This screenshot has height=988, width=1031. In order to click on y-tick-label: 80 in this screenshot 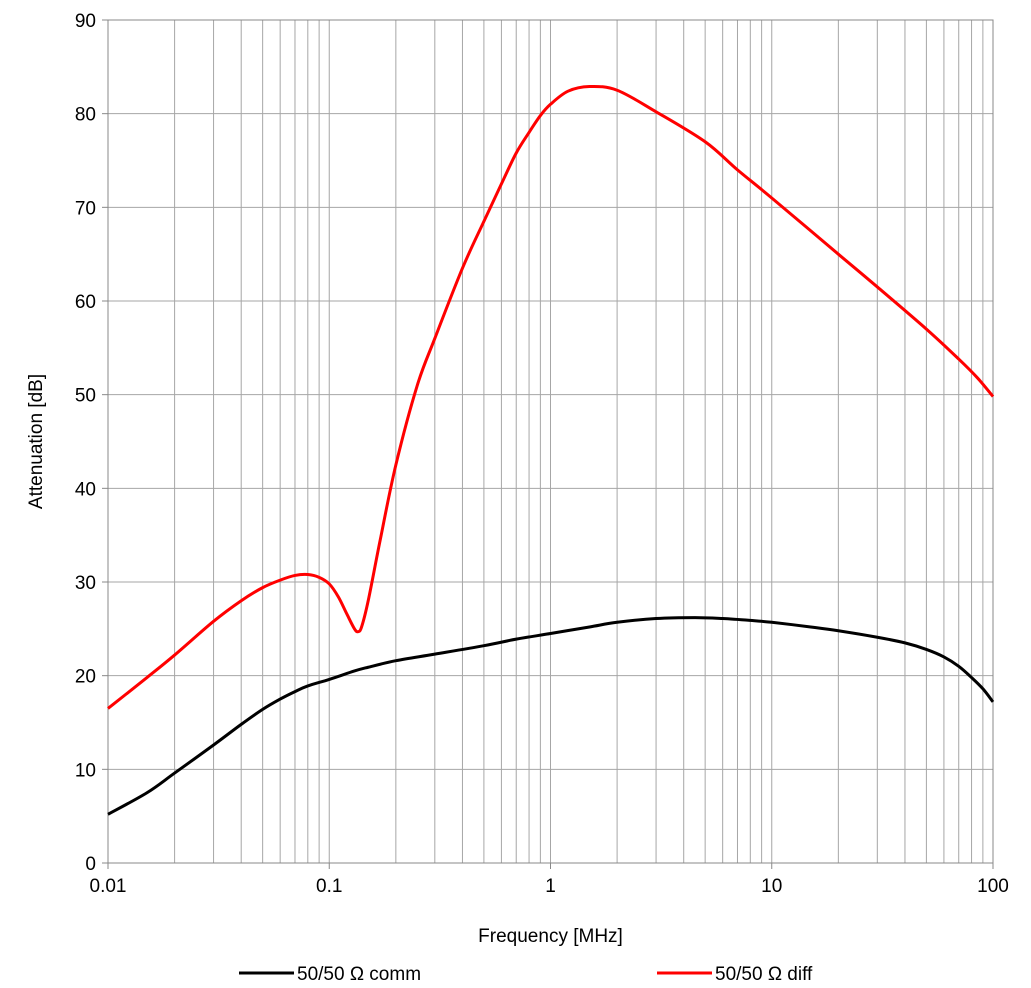, I will do `click(85, 115)`.